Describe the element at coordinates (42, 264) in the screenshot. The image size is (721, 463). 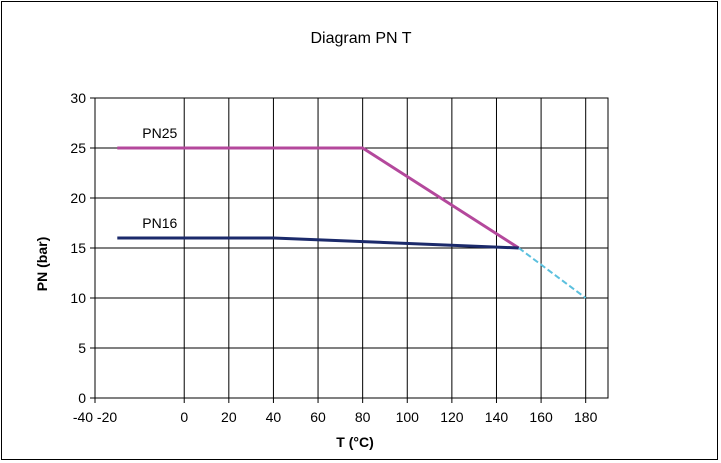
I see `y-axis-label: PN (bar)` at that location.